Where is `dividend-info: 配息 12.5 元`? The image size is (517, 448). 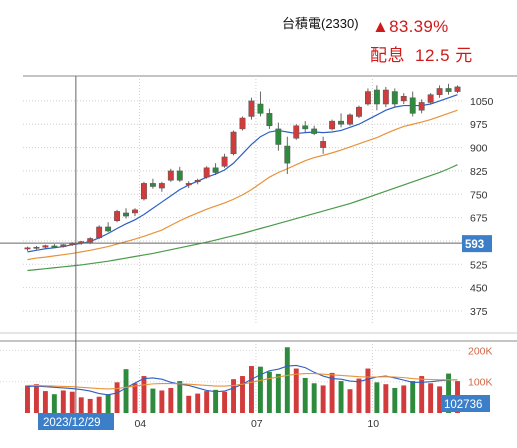
dividend-info: 配息 12.5 元 is located at coordinates (426, 53).